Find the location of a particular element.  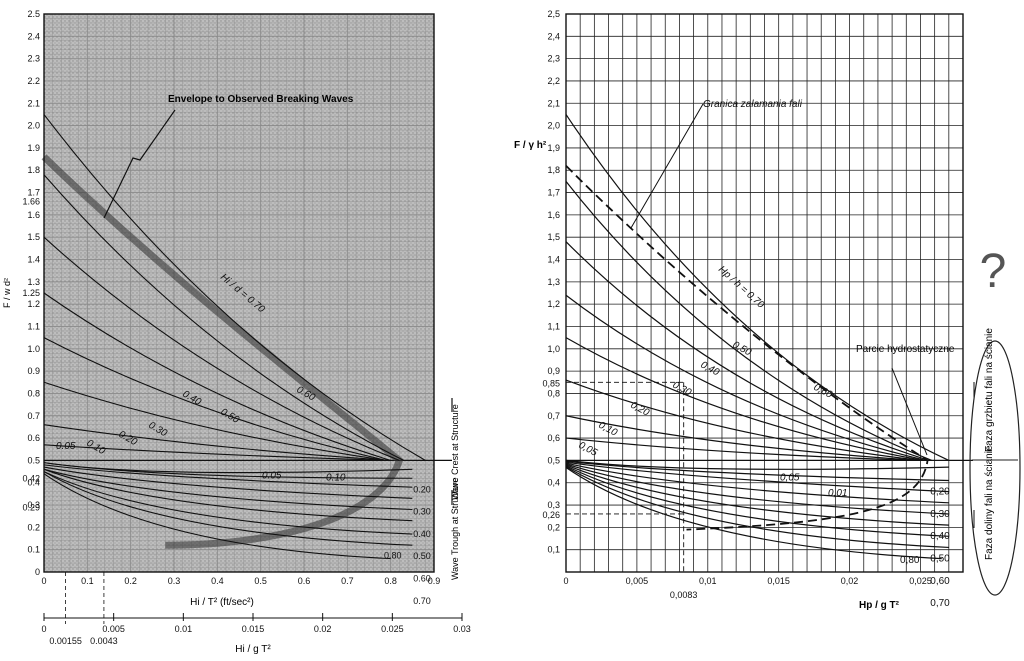

left-y-tick: 1.6 is located at coordinates (33, 215).